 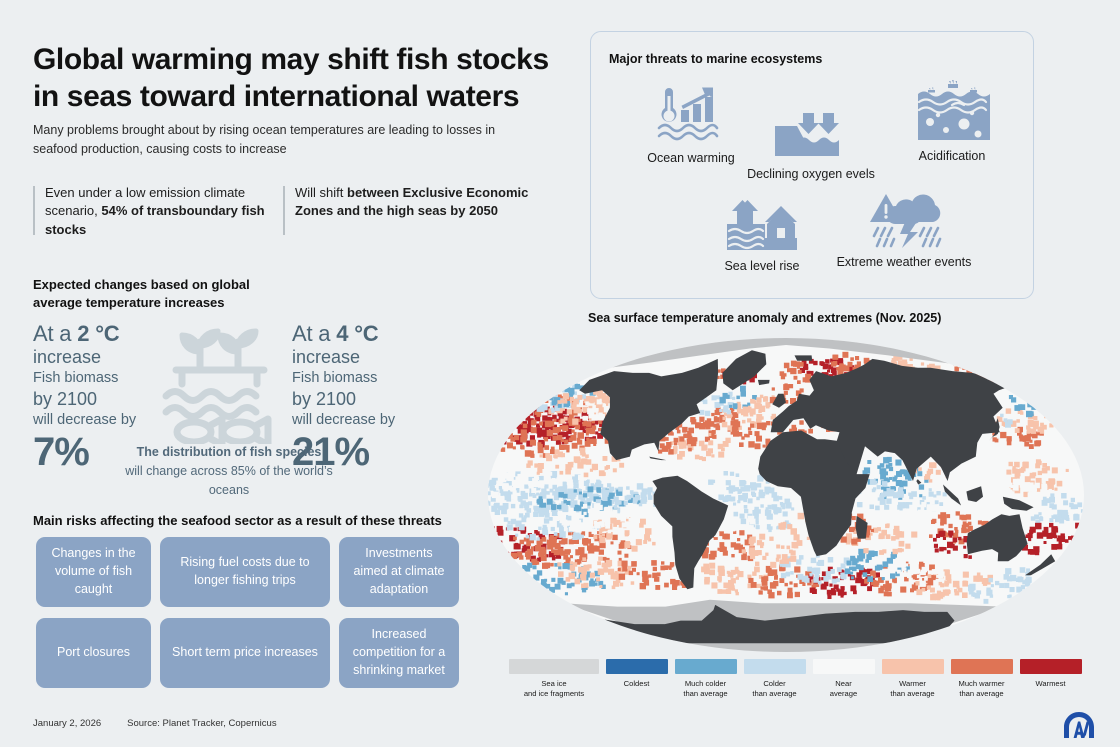 I want to click on threat-sea-level-rise: Sea level rise, so click(x=762, y=234).